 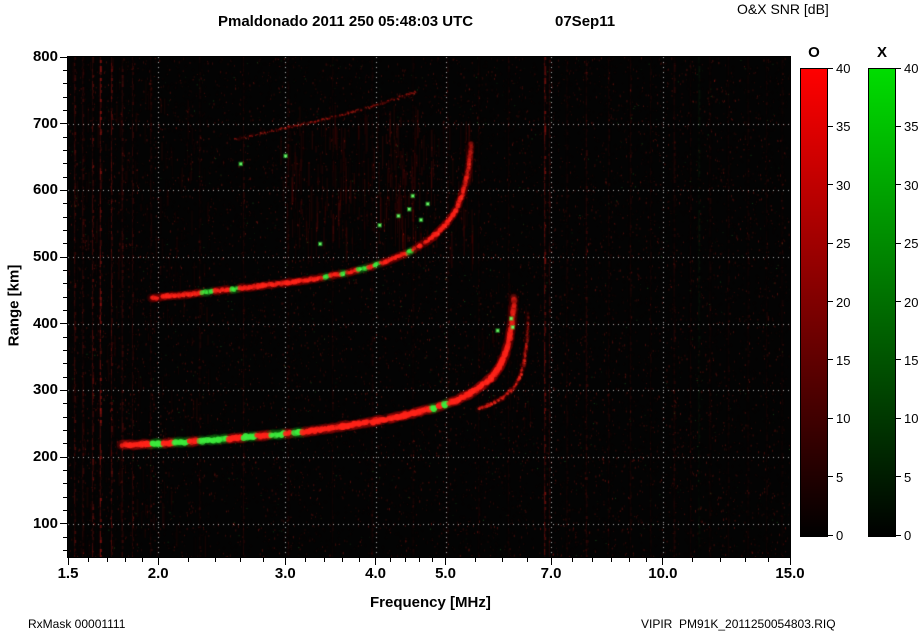 I want to click on y-tick-label: 500, so click(x=45, y=256).